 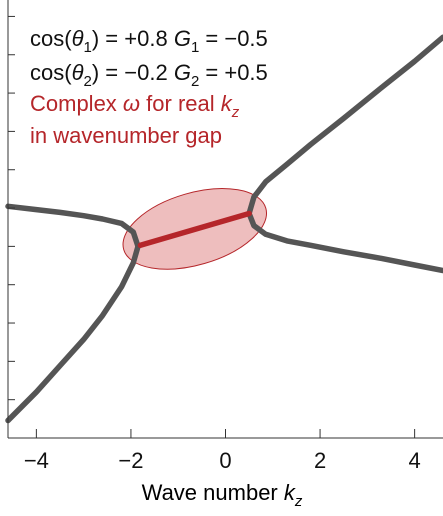 What do you see at coordinates (320, 460) in the screenshot?
I see `x-tick-label: 2` at bounding box center [320, 460].